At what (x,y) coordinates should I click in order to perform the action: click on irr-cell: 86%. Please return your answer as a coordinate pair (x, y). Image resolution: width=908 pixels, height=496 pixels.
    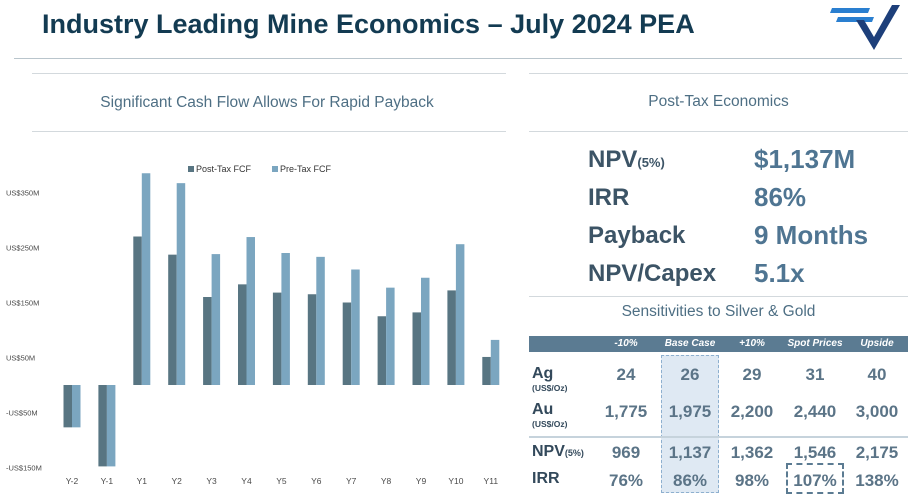
    Looking at the image, I should click on (690, 480).